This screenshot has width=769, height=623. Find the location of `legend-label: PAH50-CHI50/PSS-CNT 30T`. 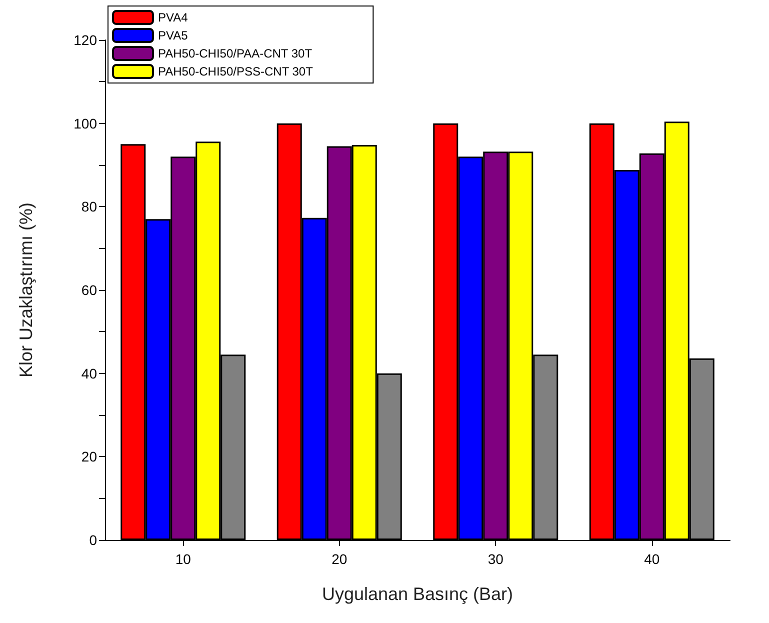

legend-label: PAH50-CHI50/PSS-CNT 30T is located at coordinates (236, 71).